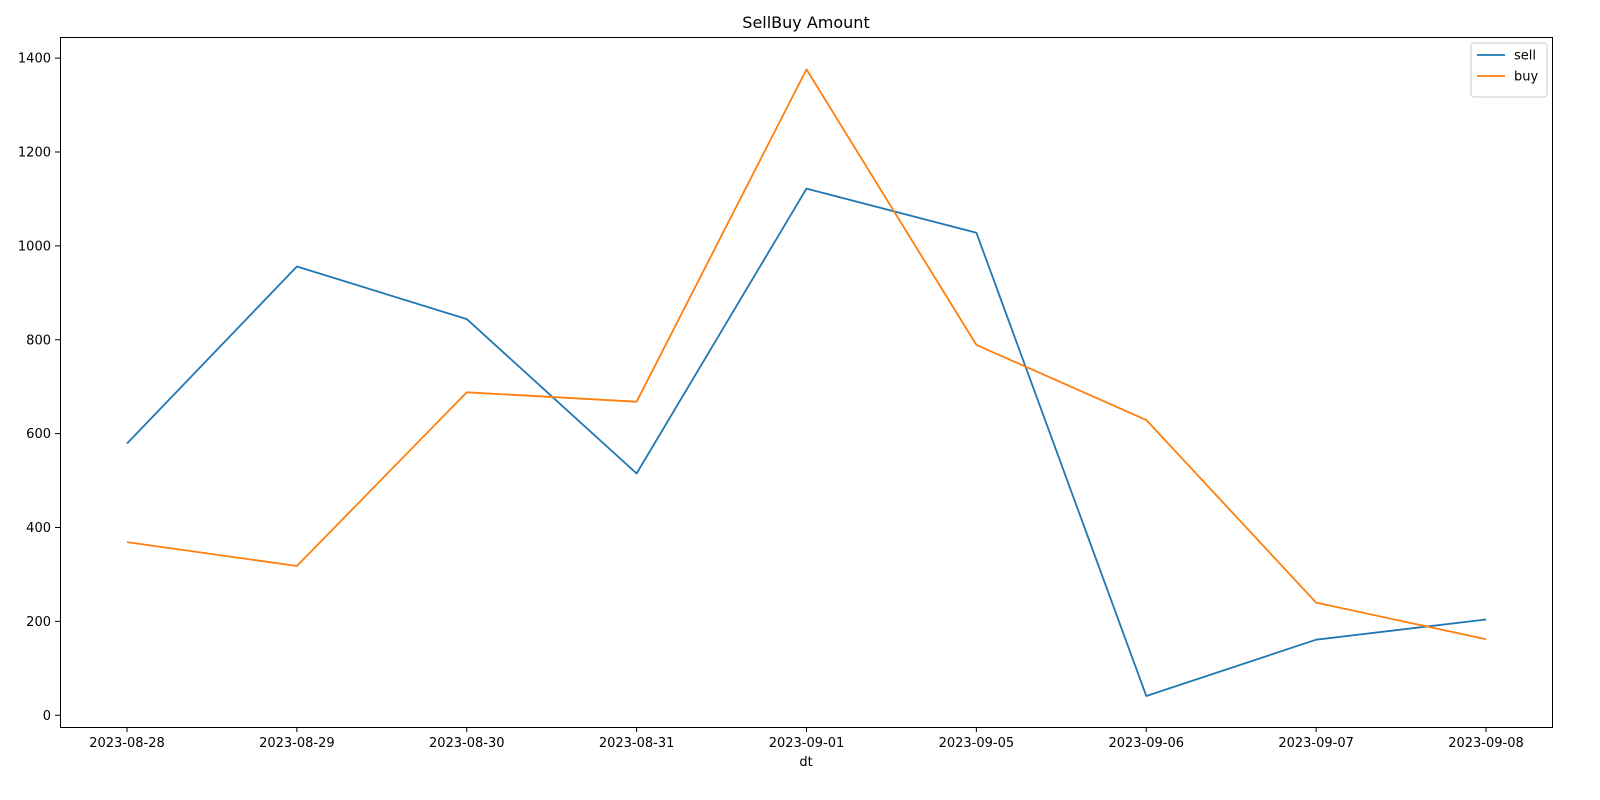 Image resolution: width=1600 pixels, height=800 pixels. I want to click on chart-title: SellBuy Amount, so click(805, 22).